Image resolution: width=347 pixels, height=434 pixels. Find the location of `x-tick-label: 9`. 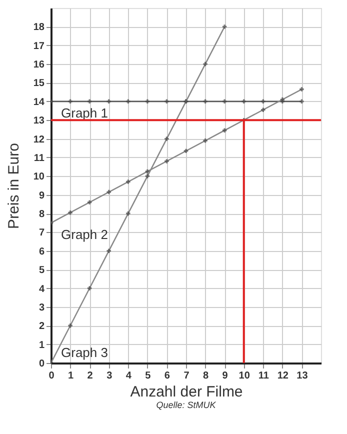

x-tick-label: 9 is located at coordinates (225, 376).